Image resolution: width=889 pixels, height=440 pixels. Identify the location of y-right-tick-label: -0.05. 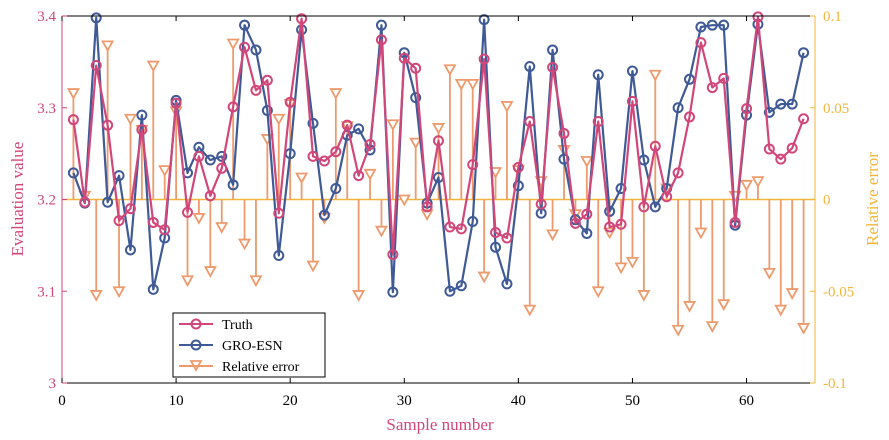
(838, 292).